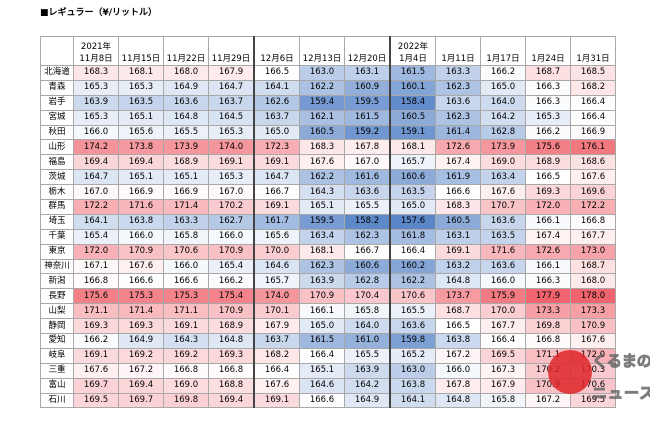 This screenshot has width=650, height=433. I want to click on column-header: 1月17日, so click(503, 51).